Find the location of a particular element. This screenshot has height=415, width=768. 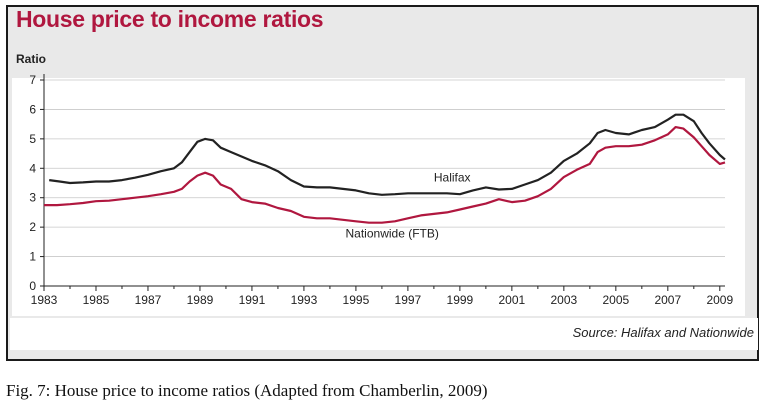

x-tick-label: 2009 is located at coordinates (719, 300).